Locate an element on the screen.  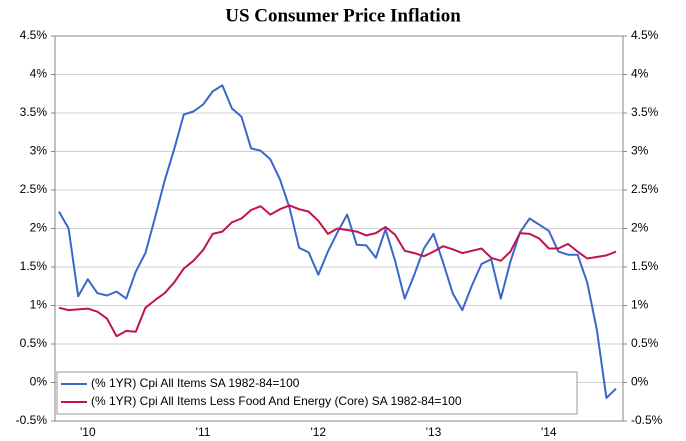
y2-tick-label: 2% is located at coordinates (640, 228).